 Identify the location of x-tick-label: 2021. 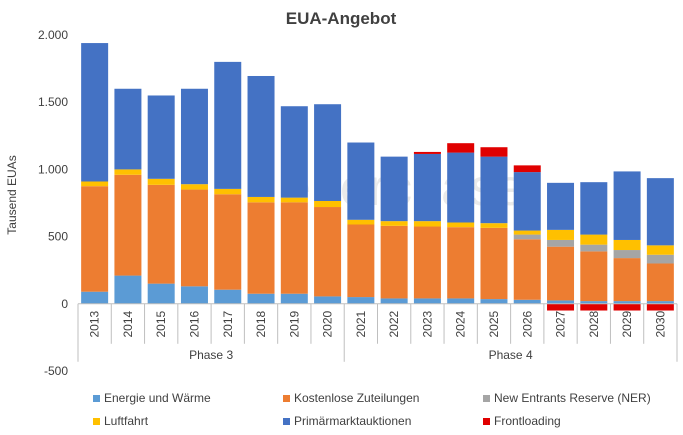
(361, 323).